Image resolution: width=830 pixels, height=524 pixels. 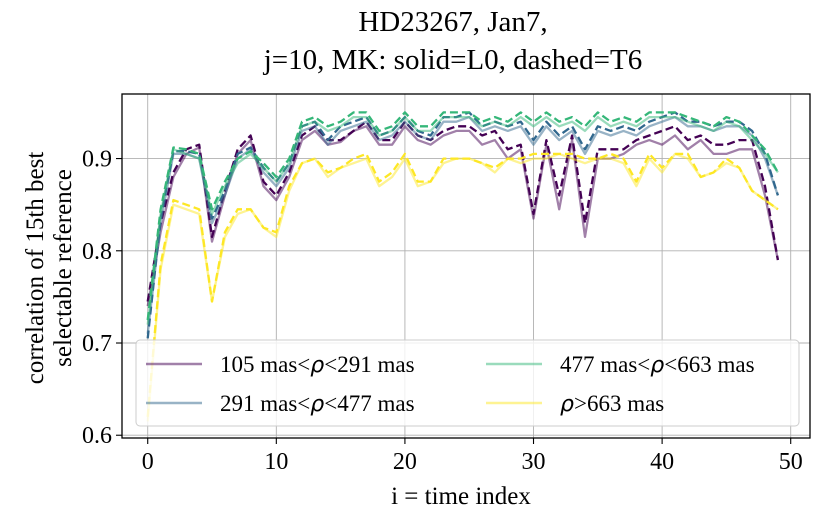 What do you see at coordinates (317, 365) in the screenshot?
I see `legend-label: 105 mas<ρ<291 mas` at bounding box center [317, 365].